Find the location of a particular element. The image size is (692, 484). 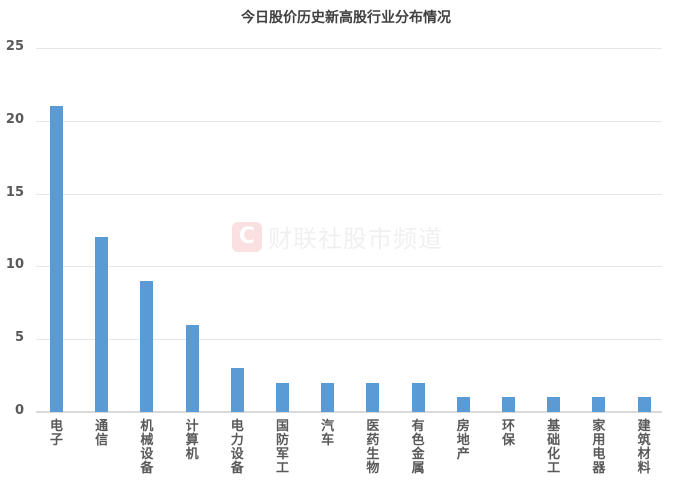

x-tick-label: 汽车 is located at coordinates (328, 433).